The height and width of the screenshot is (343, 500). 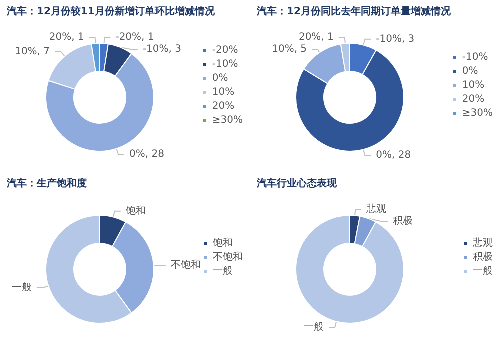 What do you see at coordinates (228, 257) in the screenshot?
I see `legend-label: 不饱和` at bounding box center [228, 257].